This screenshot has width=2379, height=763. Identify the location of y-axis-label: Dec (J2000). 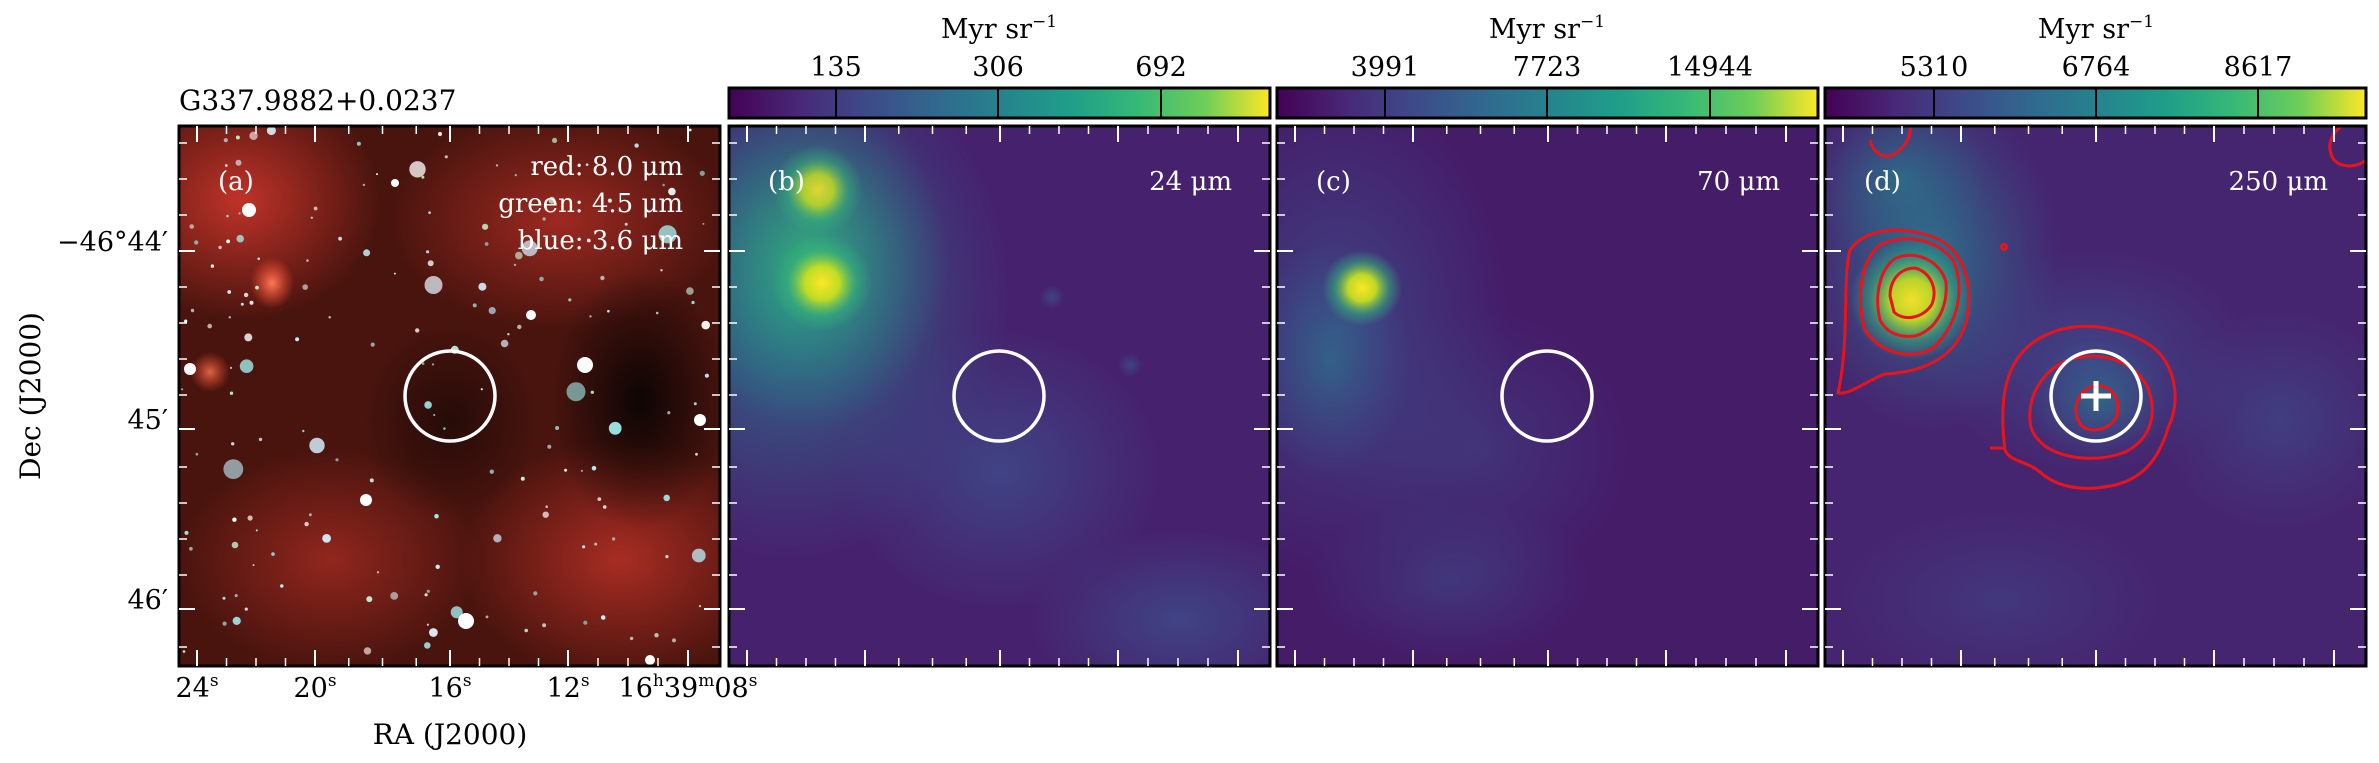
(30, 396).